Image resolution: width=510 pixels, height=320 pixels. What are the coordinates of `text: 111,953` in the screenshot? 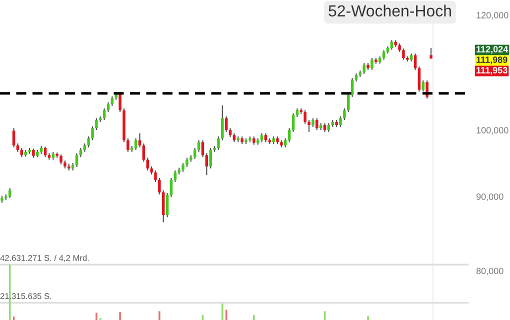 It's located at (492, 71).